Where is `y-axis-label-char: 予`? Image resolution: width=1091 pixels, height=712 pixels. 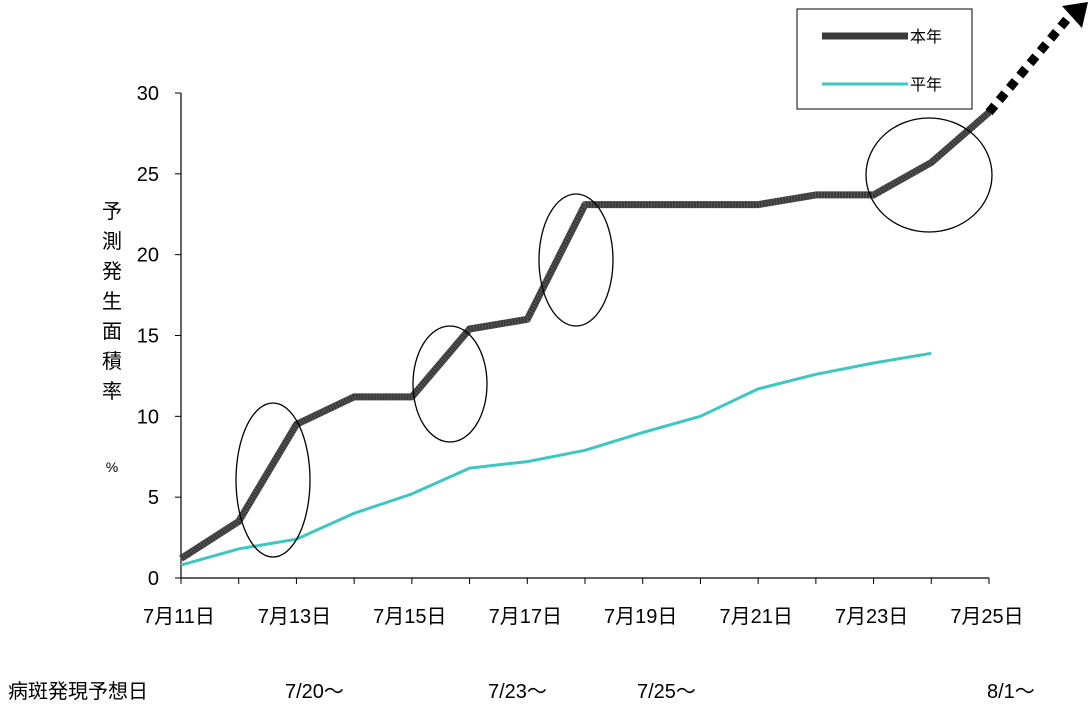 y-axis-label-char: 予 is located at coordinates (112, 212).